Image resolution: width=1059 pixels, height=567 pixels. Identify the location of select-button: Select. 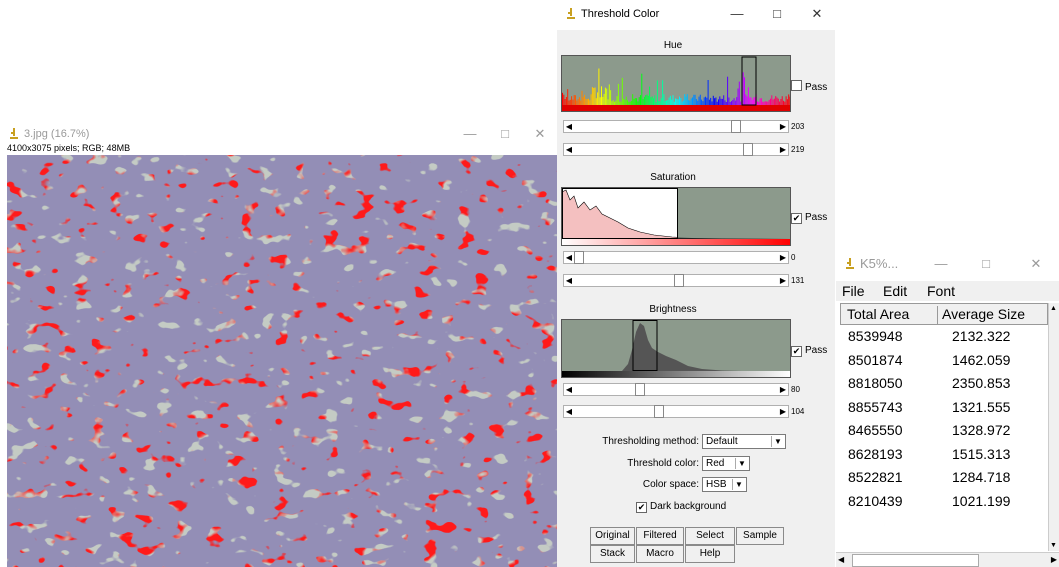
(710, 536).